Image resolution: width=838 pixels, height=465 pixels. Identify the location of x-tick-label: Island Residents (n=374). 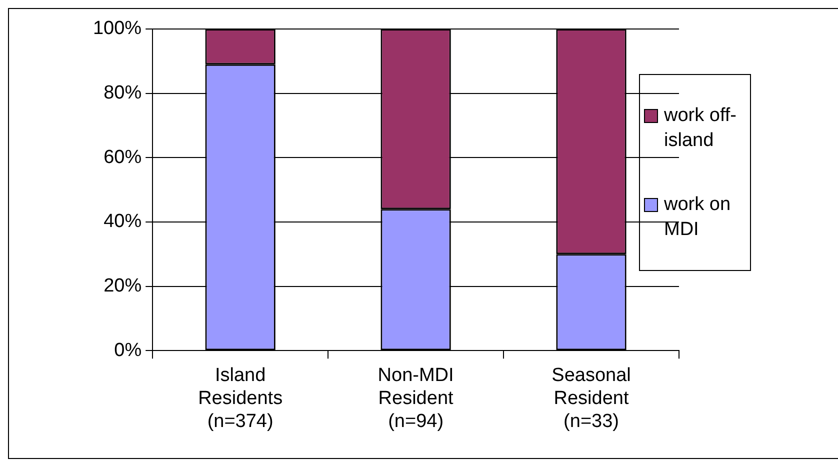
(240, 398).